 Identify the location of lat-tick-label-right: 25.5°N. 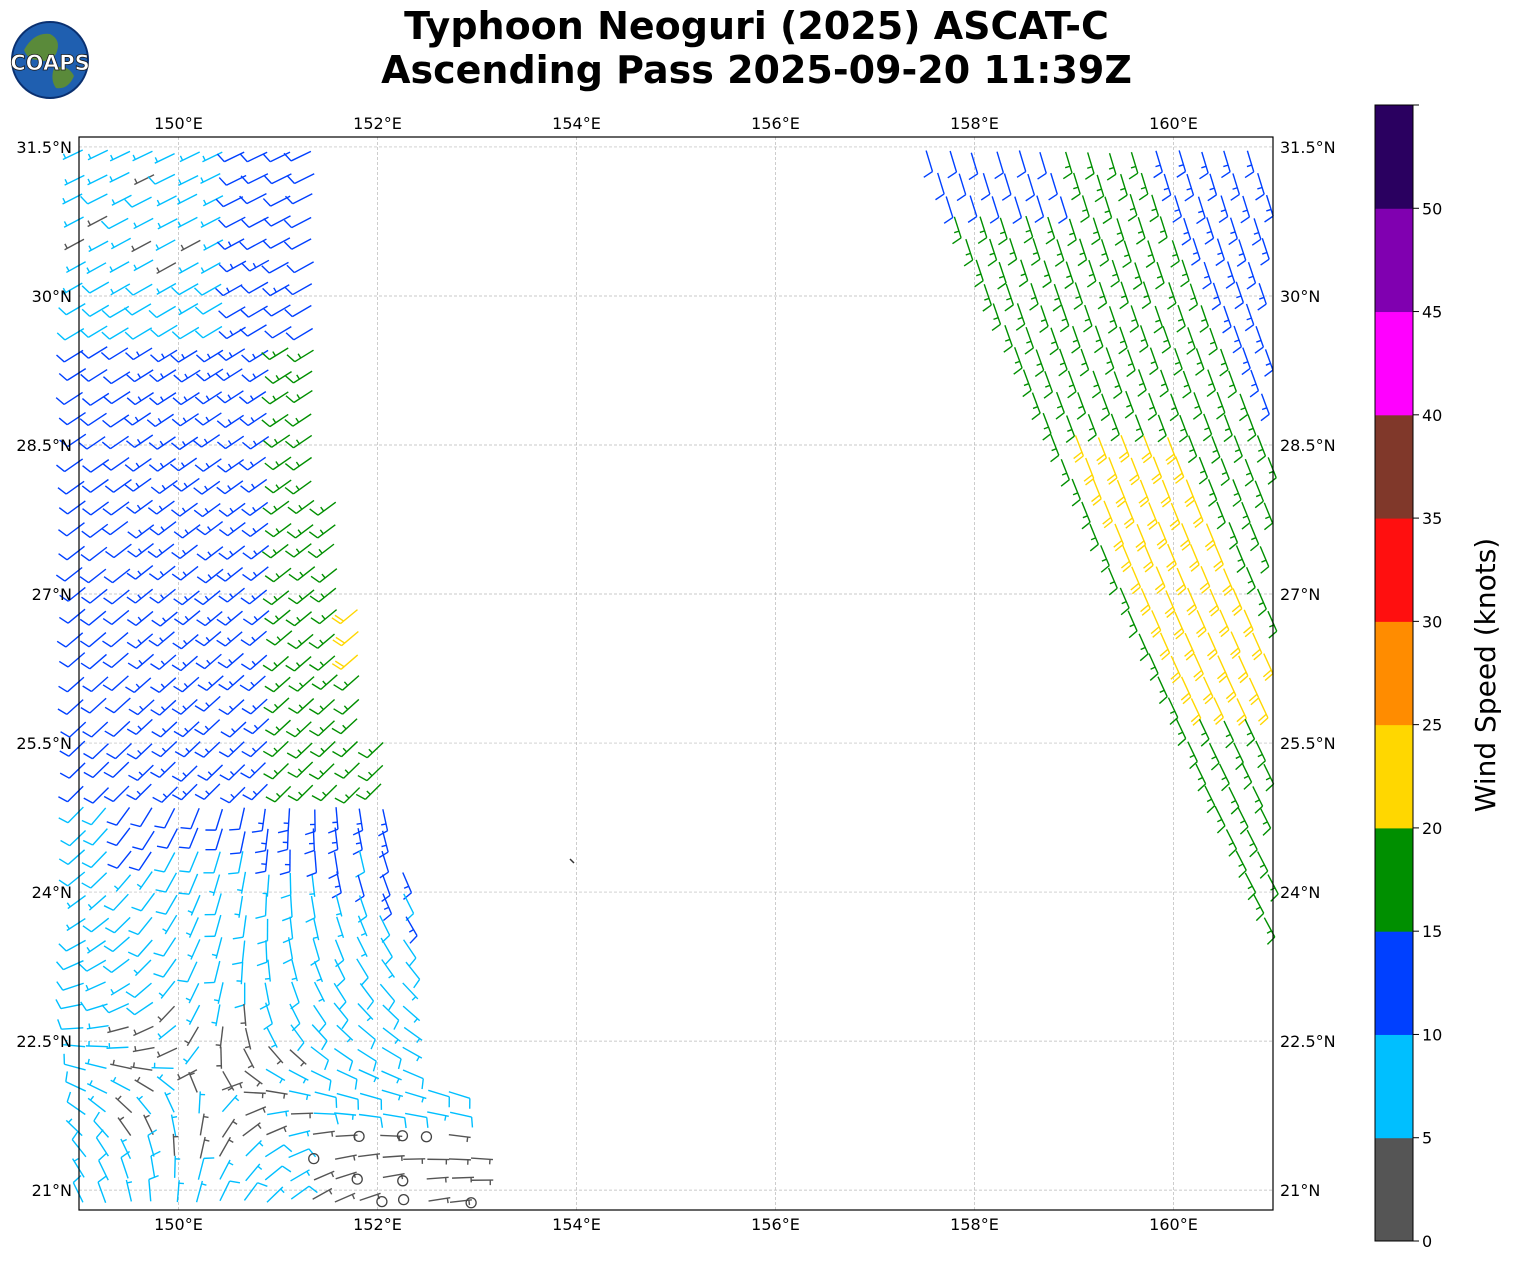
(1308, 743).